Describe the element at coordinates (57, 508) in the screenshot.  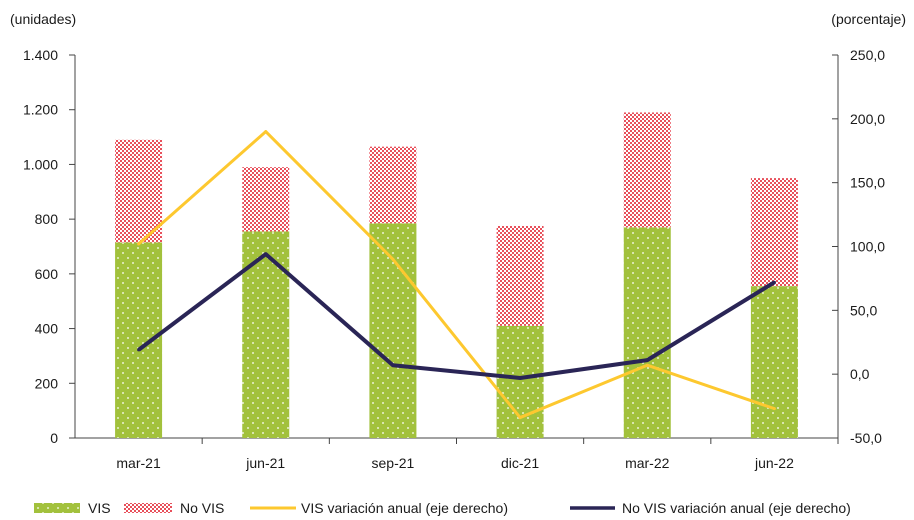
I see `legend-swatch-vis` at that location.